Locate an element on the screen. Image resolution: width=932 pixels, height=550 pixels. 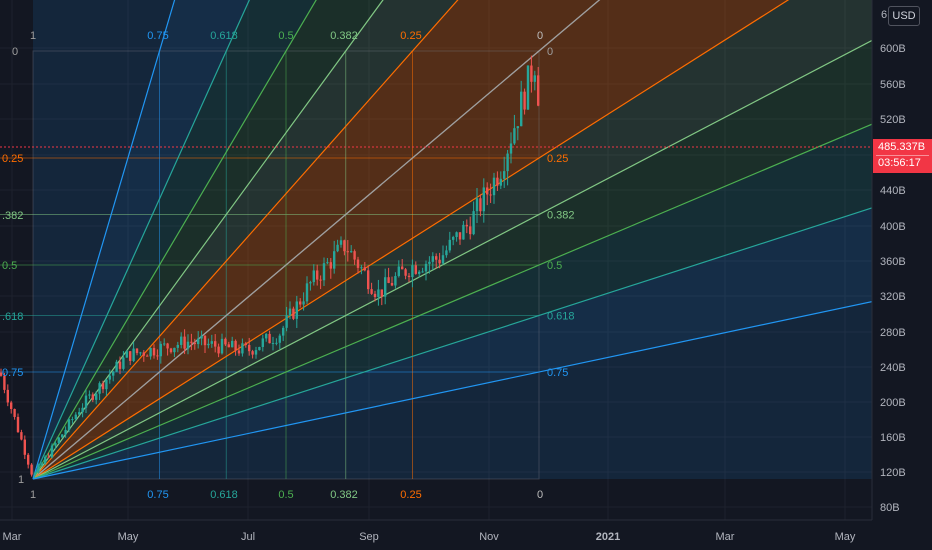
time-label-7: May is located at coordinates (845, 537).